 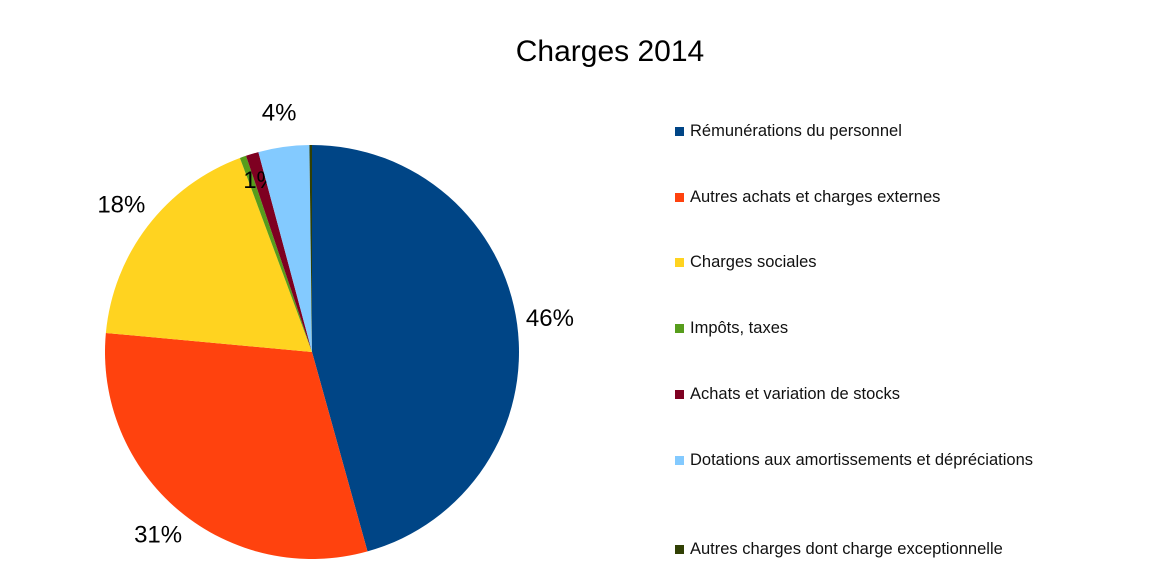 I want to click on legend-label: Impôts, taxes, so click(x=739, y=328).